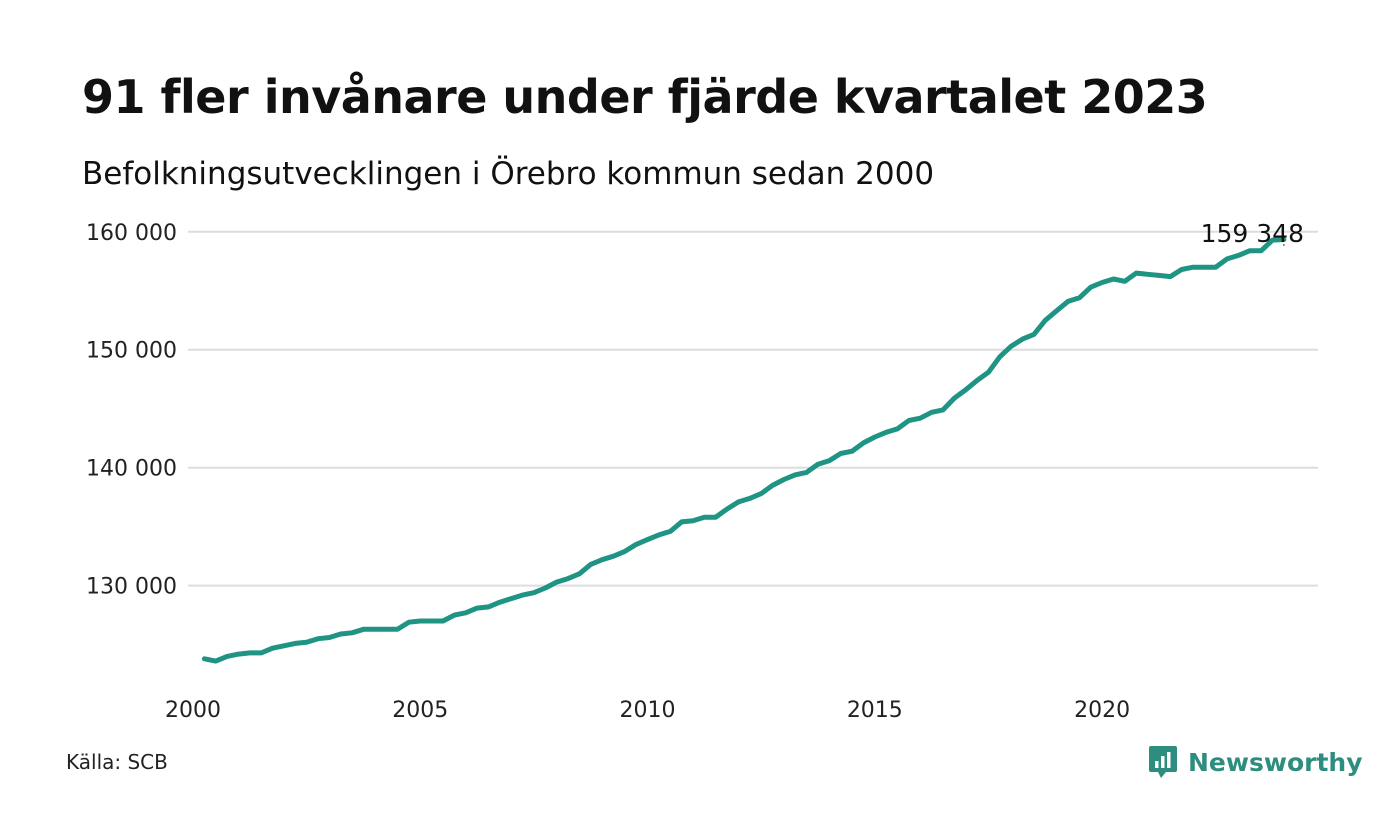 This screenshot has width=1400, height=840. What do you see at coordinates (131, 233) in the screenshot?
I see `y-tick-label: 160 000` at bounding box center [131, 233].